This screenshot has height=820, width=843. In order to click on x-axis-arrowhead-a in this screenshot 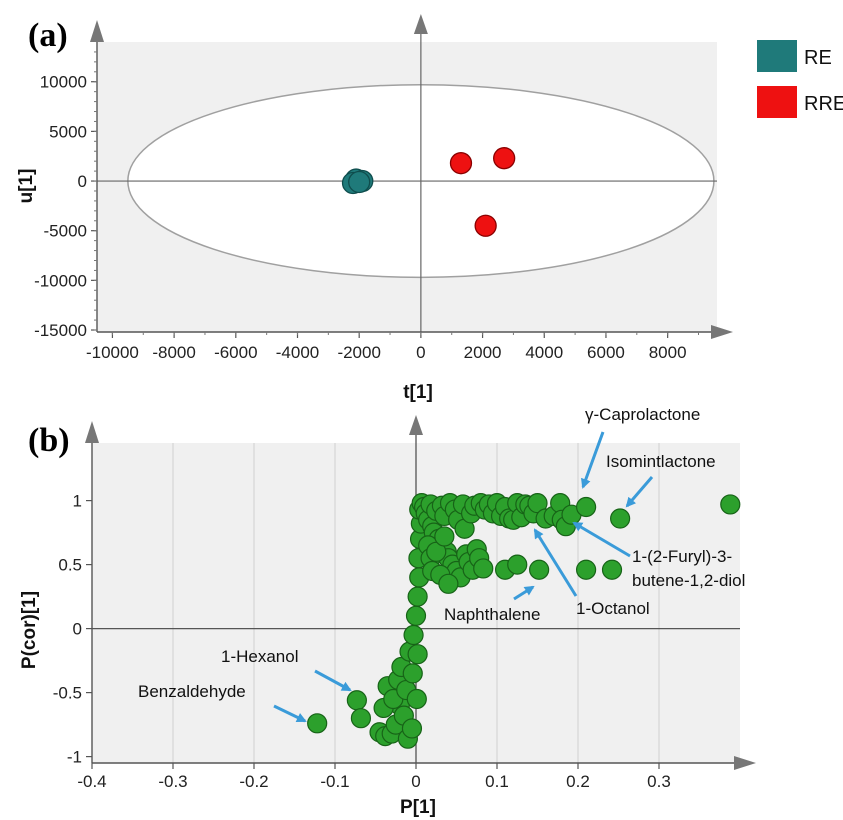, I will do `click(722, 332)`.